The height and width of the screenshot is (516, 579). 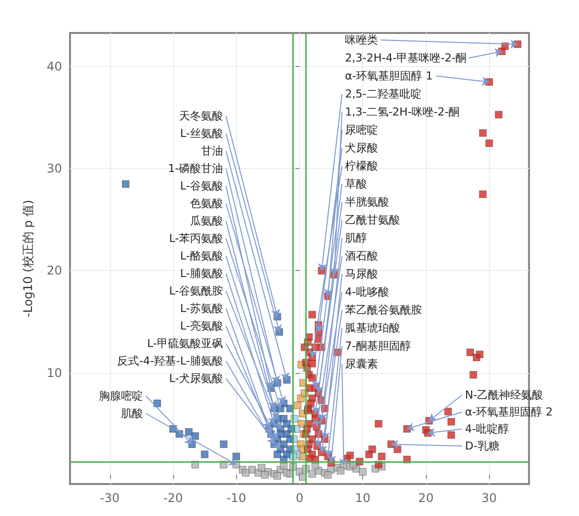 What do you see at coordinates (389, 76) in the screenshot?
I see `annotation: α-环氧基胆固醇 1` at bounding box center [389, 76].